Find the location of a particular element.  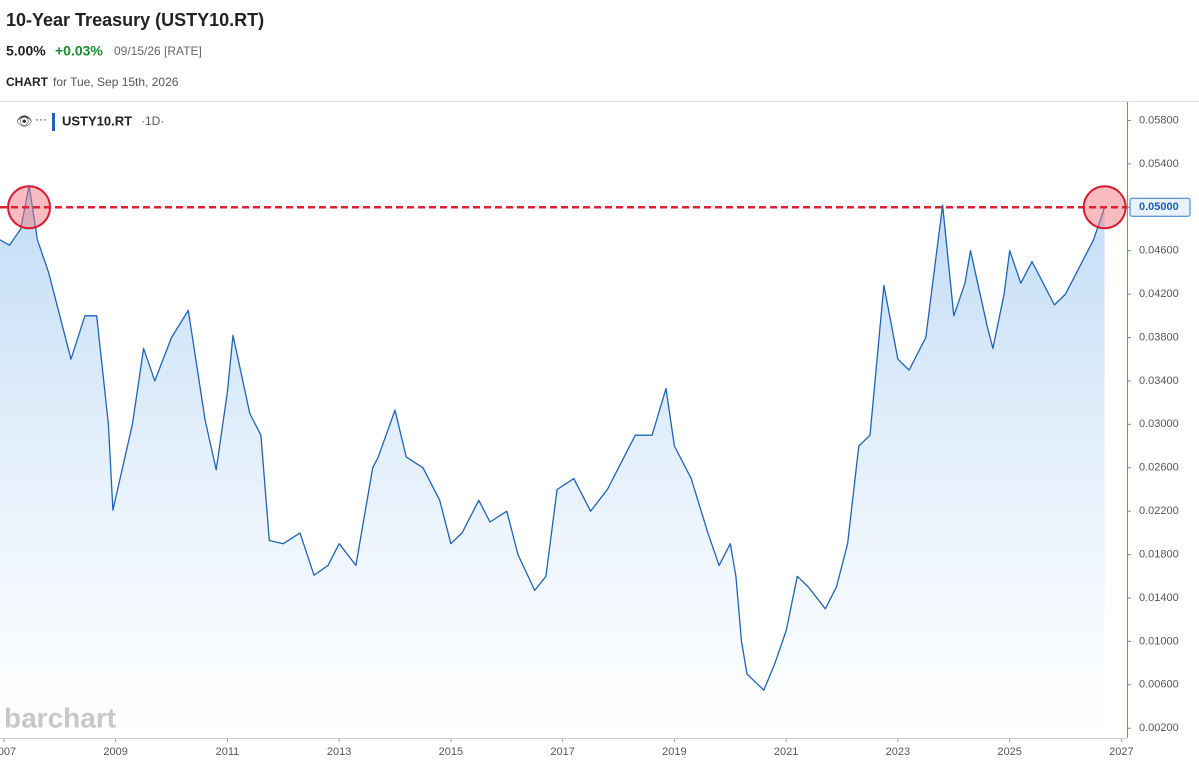

last-price: 5.00% is located at coordinates (26, 51).